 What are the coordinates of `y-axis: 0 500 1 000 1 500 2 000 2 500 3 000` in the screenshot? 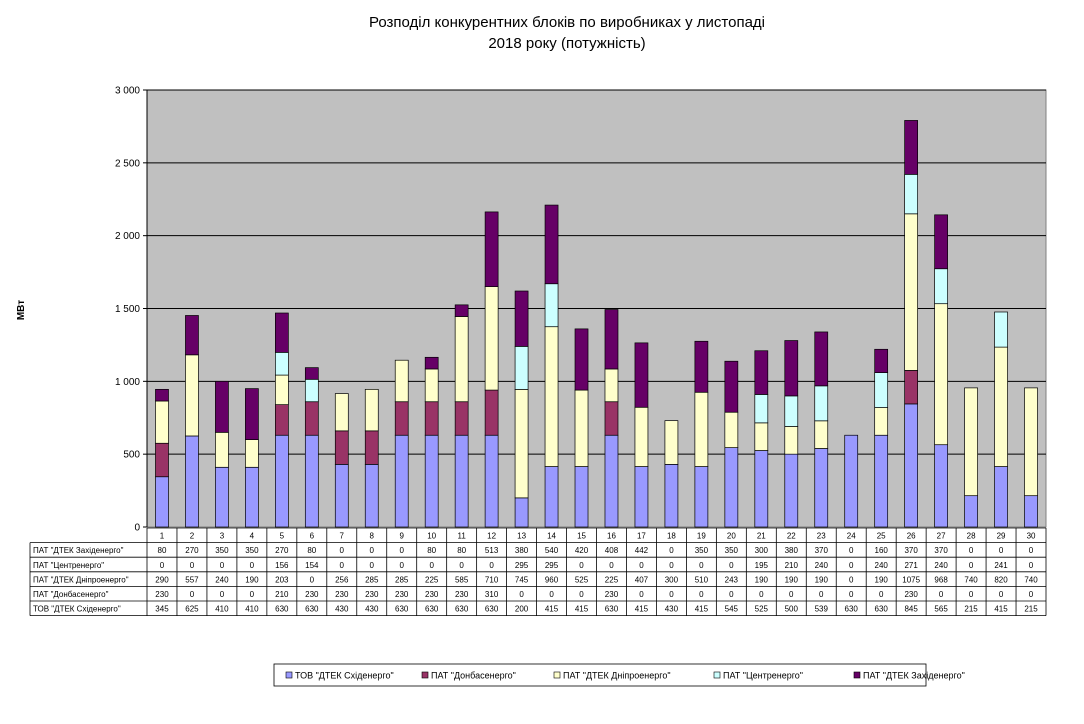 It's located at (131, 310).